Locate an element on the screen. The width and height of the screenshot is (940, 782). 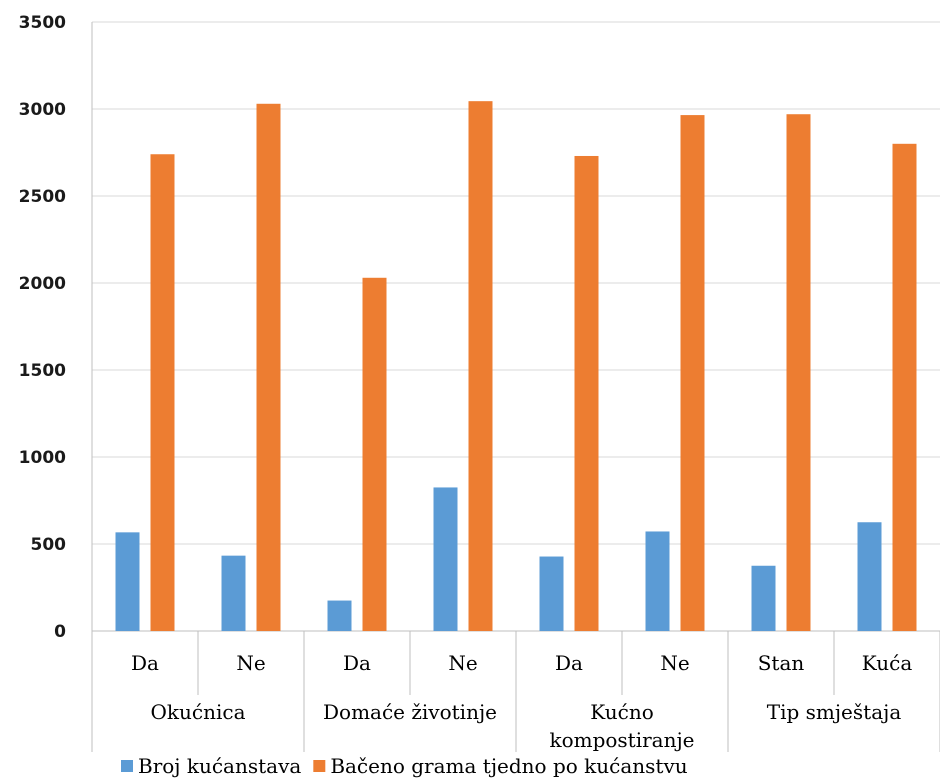
x-group-label: Kućno is located at coordinates (622, 712).